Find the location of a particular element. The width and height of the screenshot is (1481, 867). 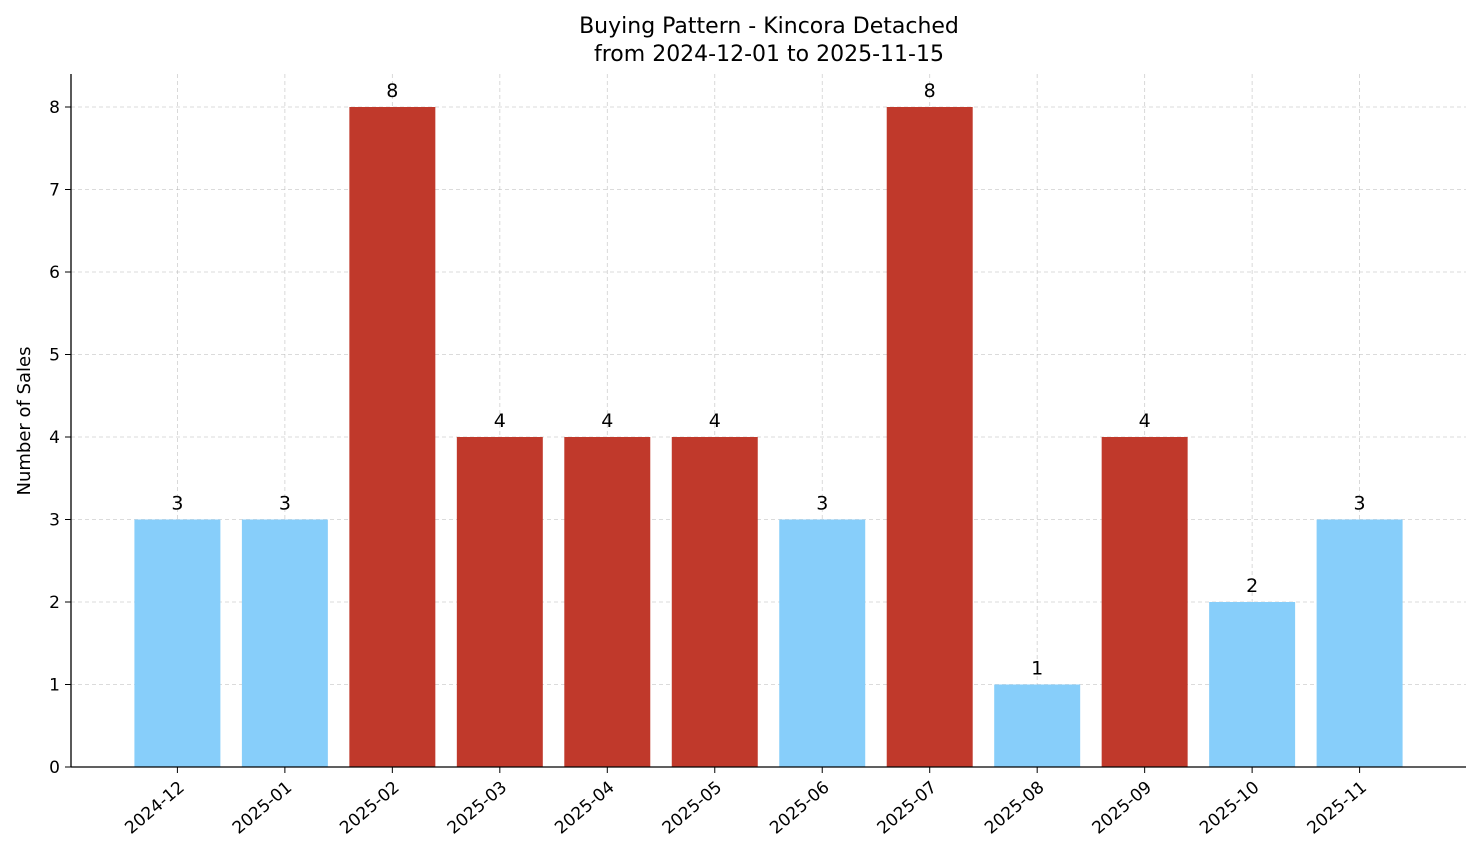

y-axis-label: Number of Sales is located at coordinates (24, 420).